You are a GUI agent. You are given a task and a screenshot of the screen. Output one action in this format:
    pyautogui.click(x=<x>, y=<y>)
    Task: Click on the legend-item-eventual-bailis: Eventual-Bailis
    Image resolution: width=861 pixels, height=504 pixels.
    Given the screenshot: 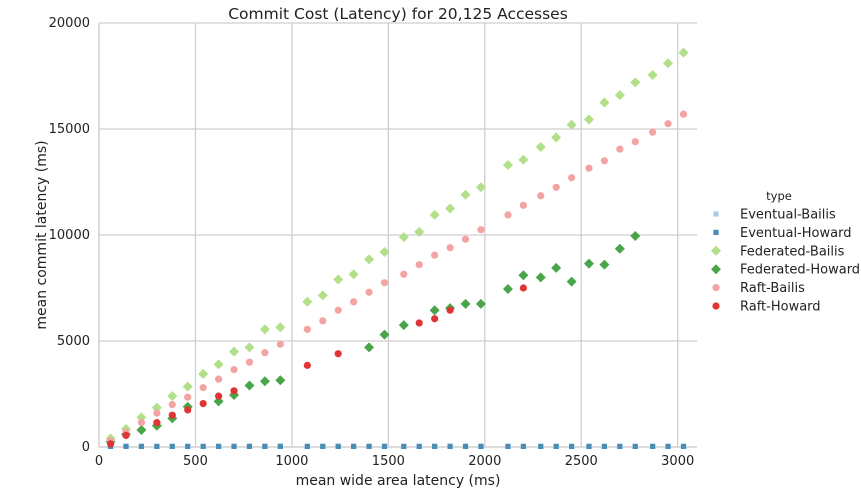 What is the action you would take?
    pyautogui.click(x=774, y=215)
    